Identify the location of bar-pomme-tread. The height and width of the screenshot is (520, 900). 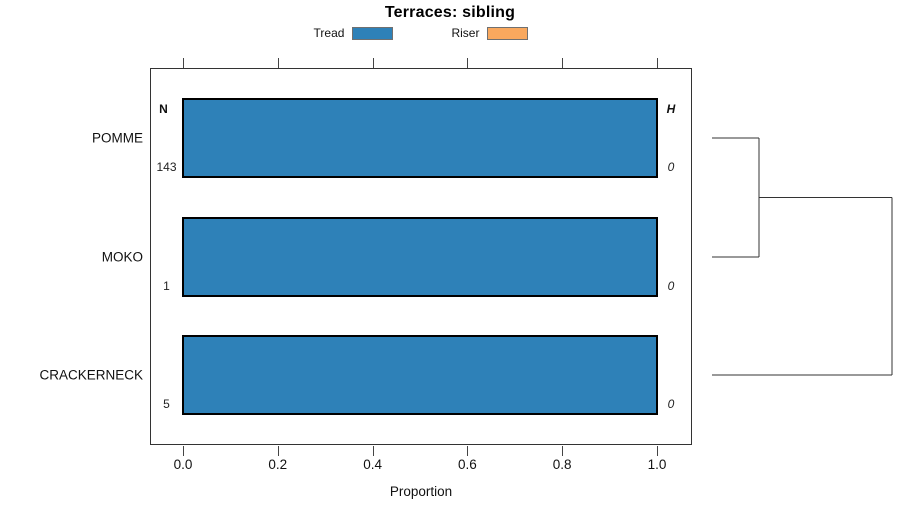
(420, 138).